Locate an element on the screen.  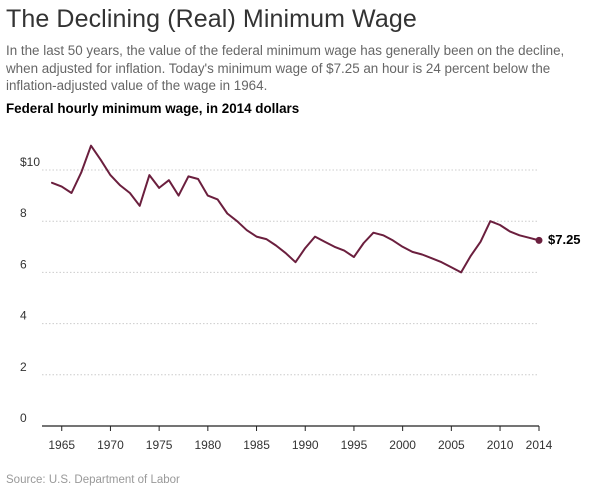
y-tick-label: 4 is located at coordinates (23, 316).